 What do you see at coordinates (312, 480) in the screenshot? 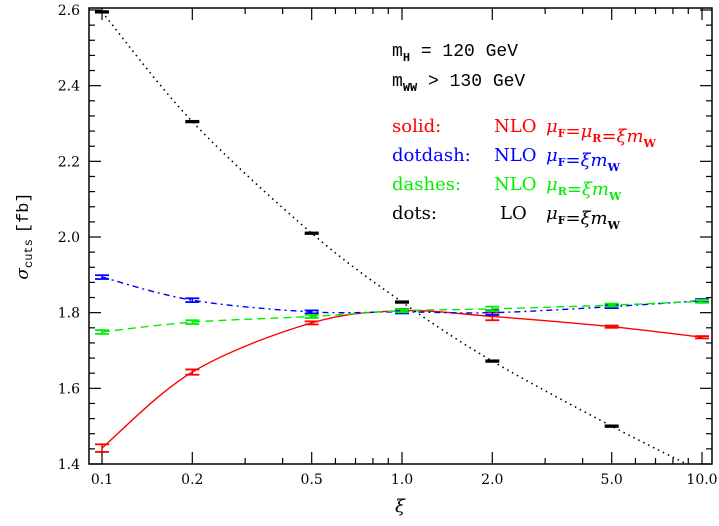
I see `x-tick-label: 0.5` at bounding box center [312, 480].